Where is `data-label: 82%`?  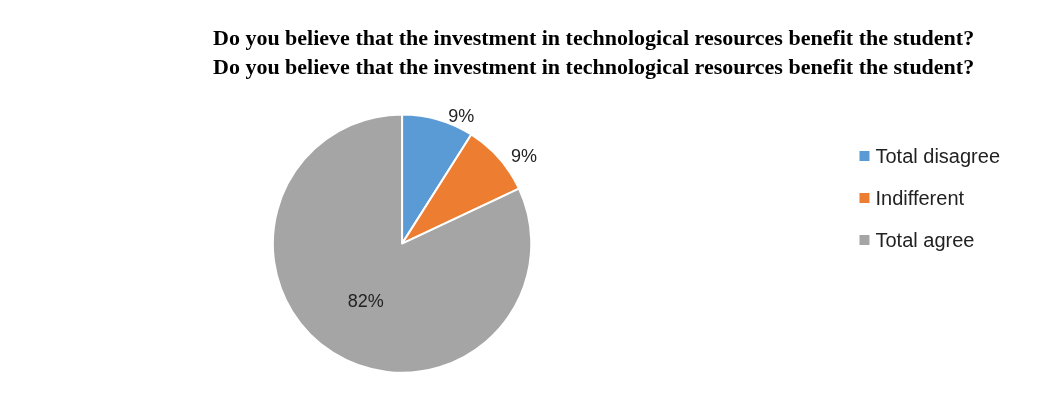 data-label: 82% is located at coordinates (365, 300).